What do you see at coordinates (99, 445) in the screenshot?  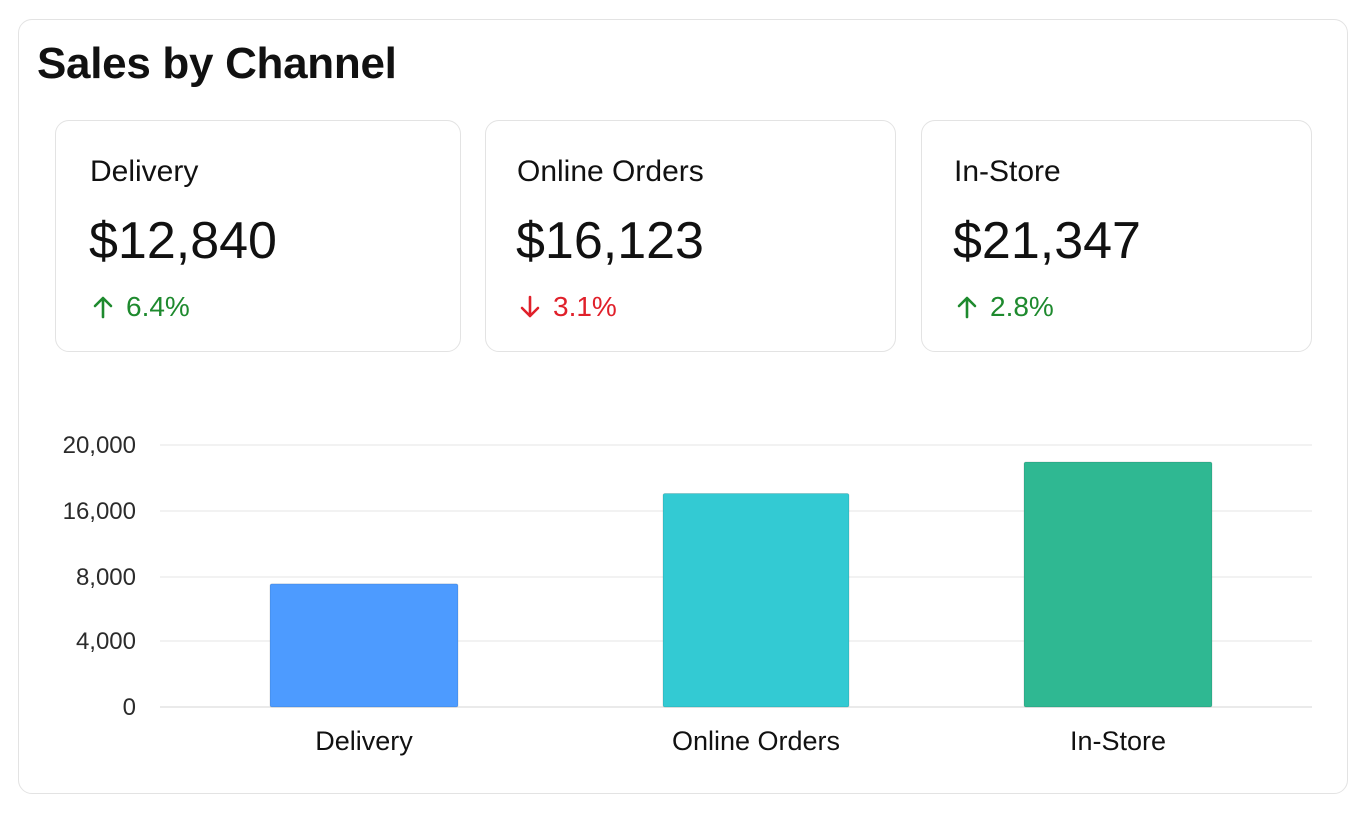 I see `y-tick-label: 20,000` at bounding box center [99, 445].